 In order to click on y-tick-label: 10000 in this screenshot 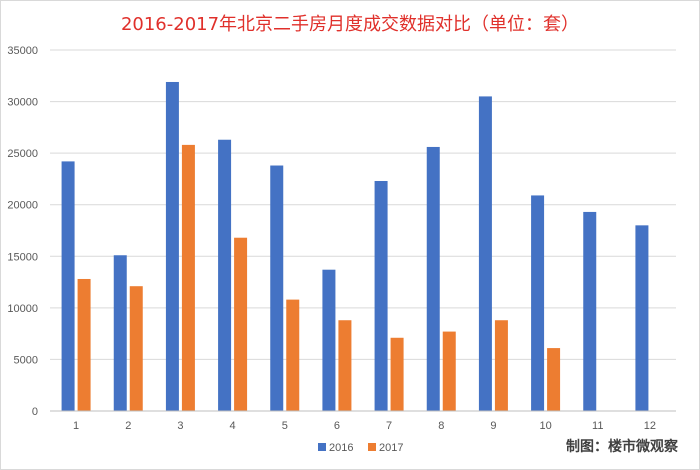, I will do `click(22, 309)`.